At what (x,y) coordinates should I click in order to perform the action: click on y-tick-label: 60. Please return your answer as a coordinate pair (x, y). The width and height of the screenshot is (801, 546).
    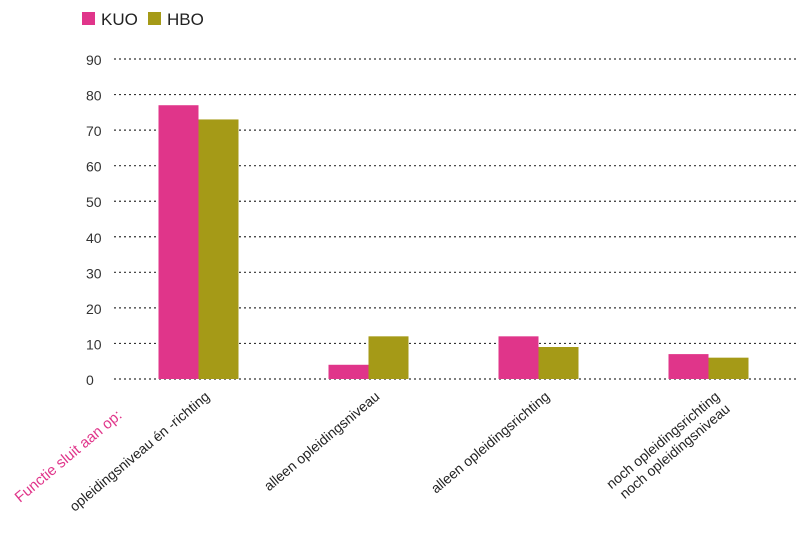
    Looking at the image, I should click on (94, 167).